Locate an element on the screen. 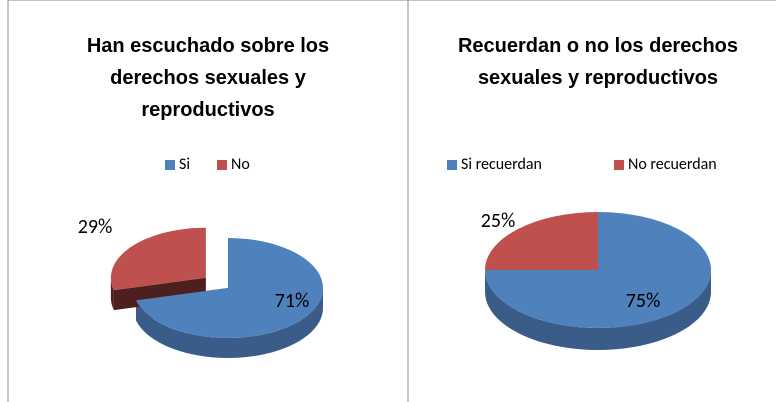 The width and height of the screenshot is (776, 402). legend-label: Si recuerdan is located at coordinates (501, 164).